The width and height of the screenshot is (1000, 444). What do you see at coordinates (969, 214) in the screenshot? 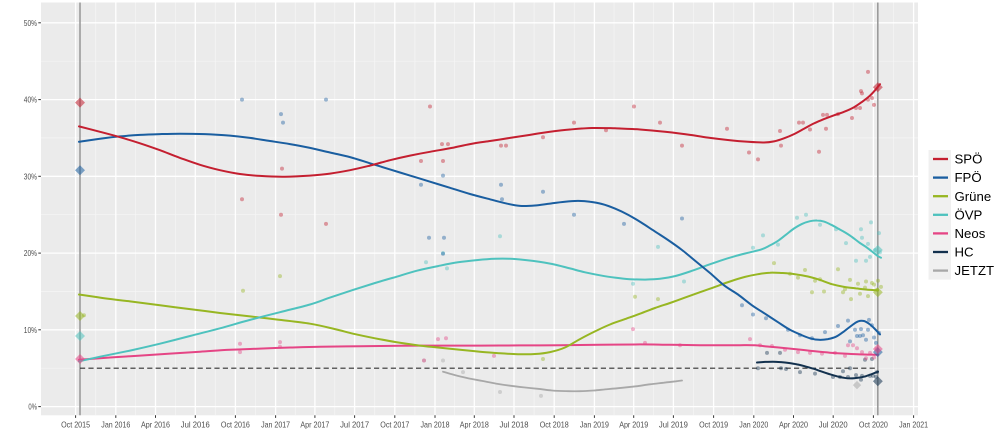
I see `svg-text: ÖVP` at bounding box center [969, 214].